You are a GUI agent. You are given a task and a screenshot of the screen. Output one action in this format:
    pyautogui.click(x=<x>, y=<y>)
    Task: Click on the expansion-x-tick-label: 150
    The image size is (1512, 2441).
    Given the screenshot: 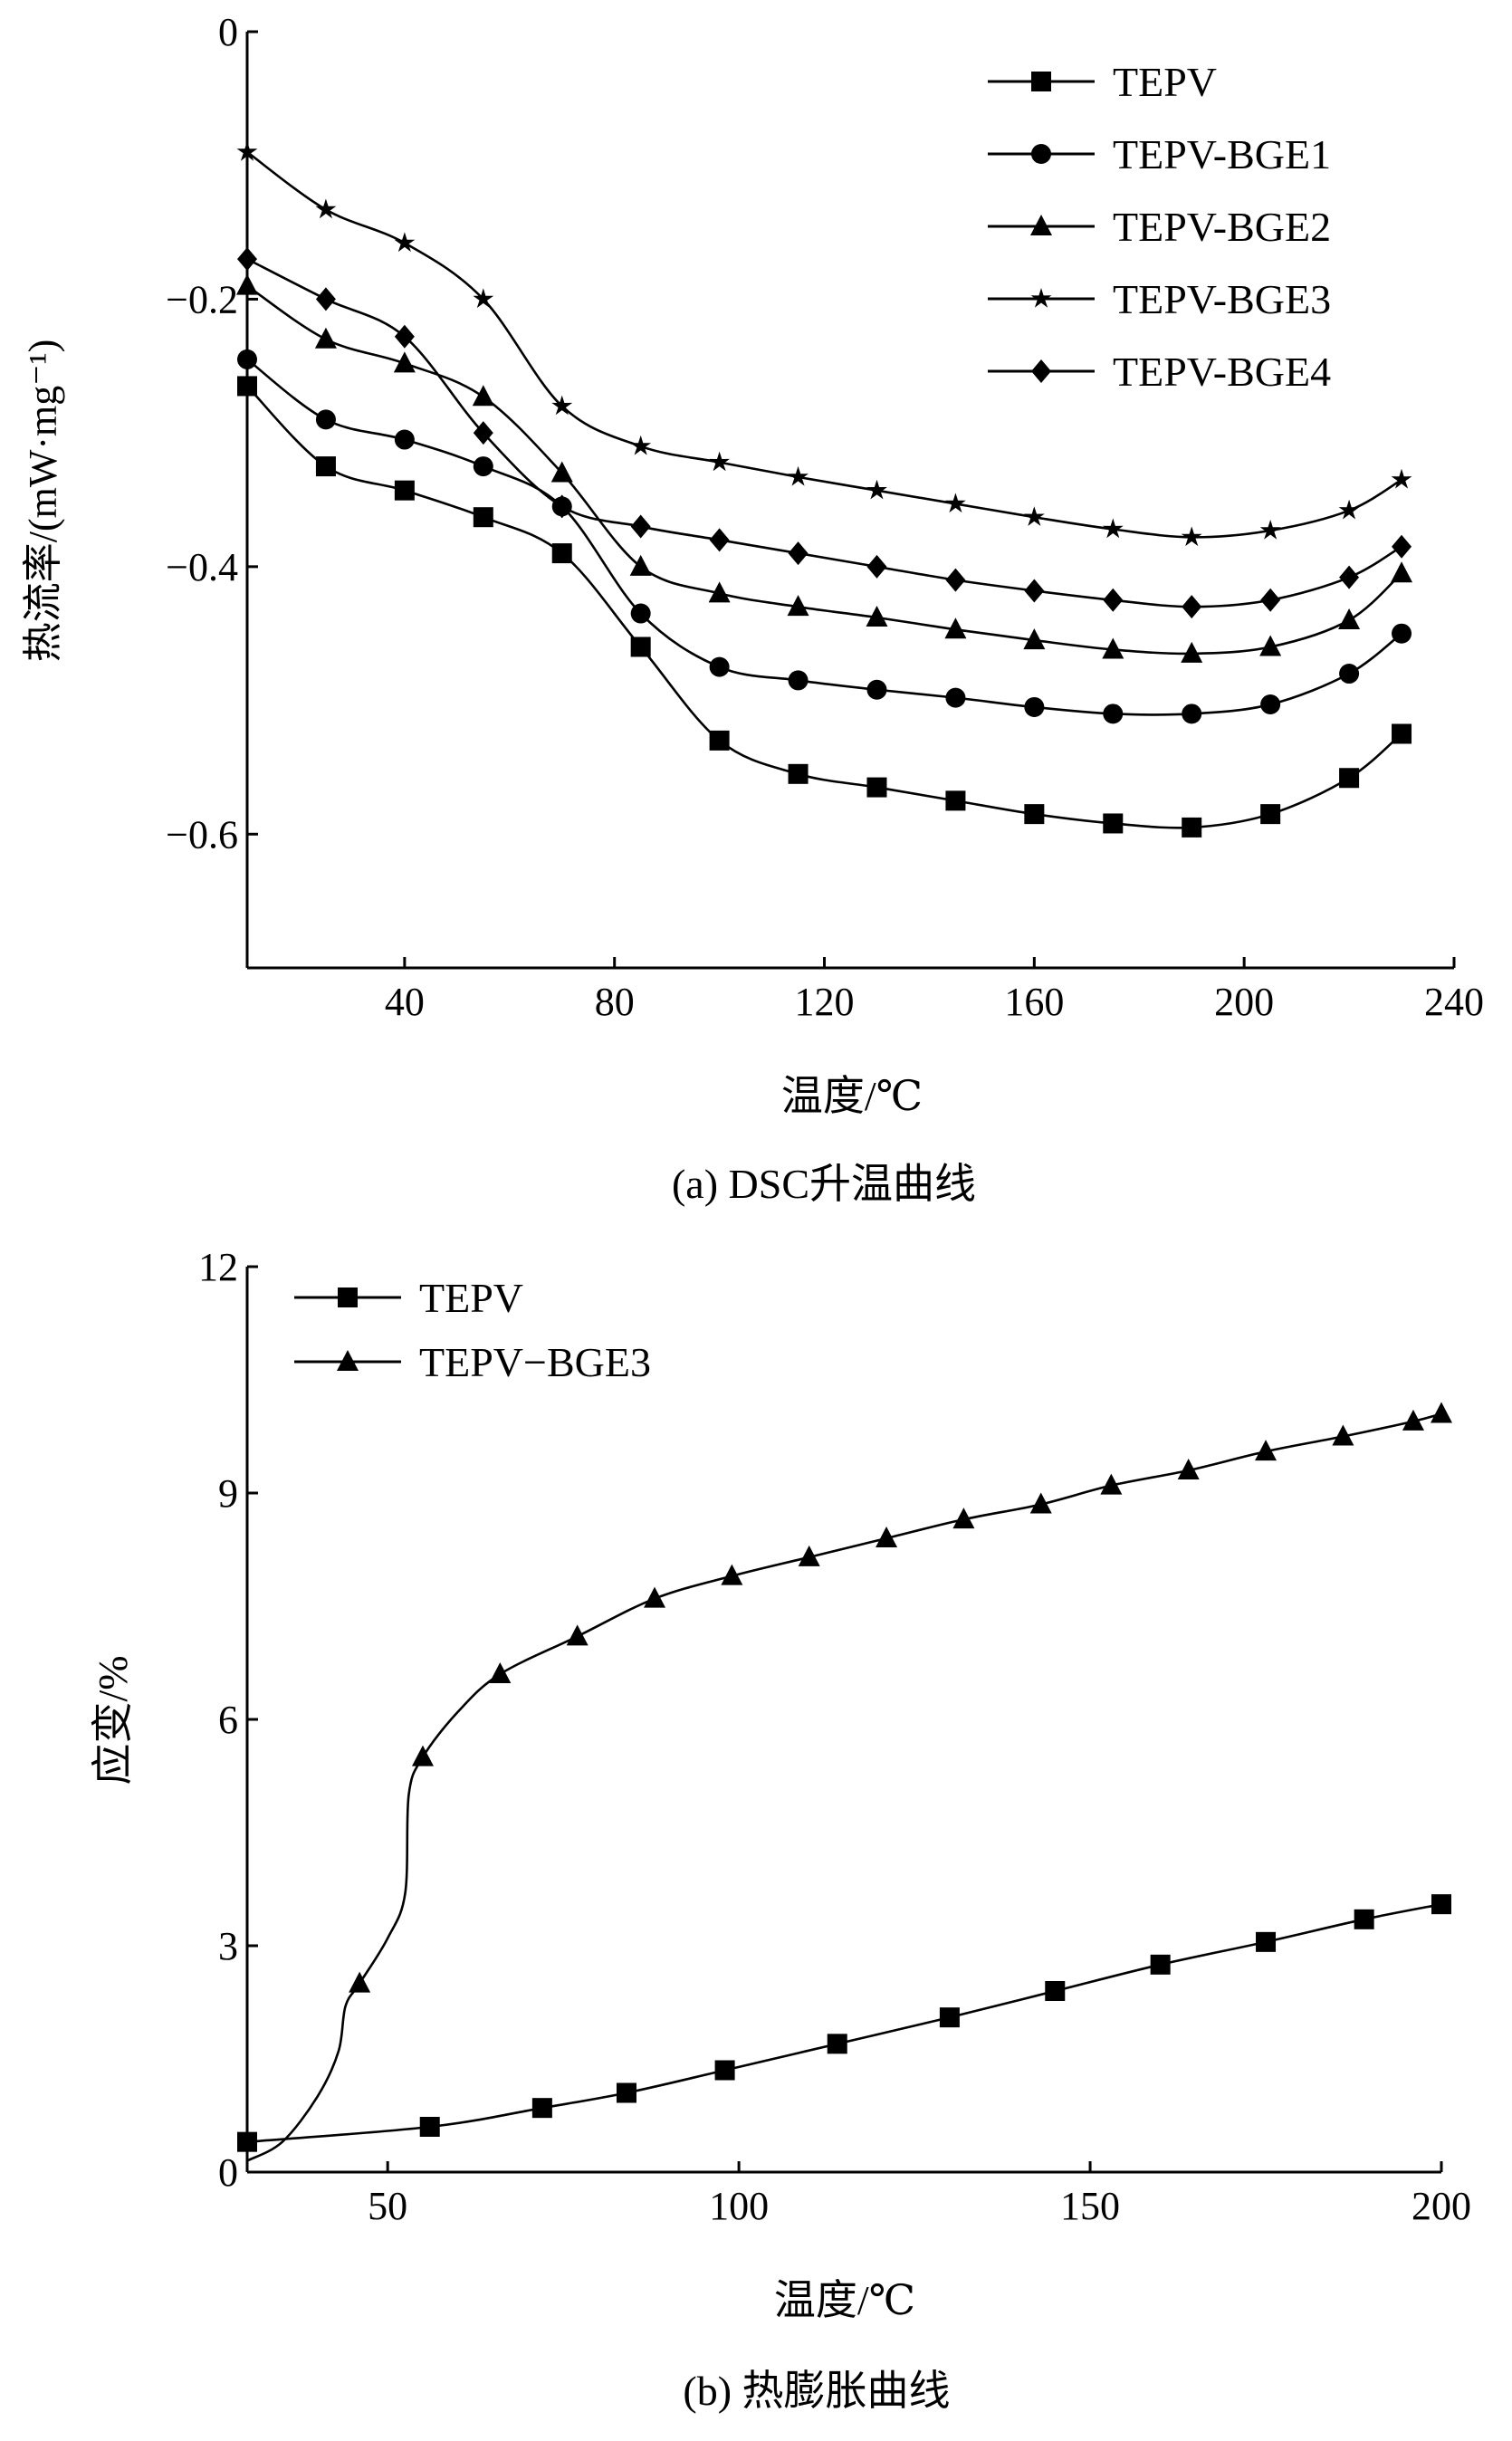 What is the action you would take?
    pyautogui.click(x=1090, y=2206)
    